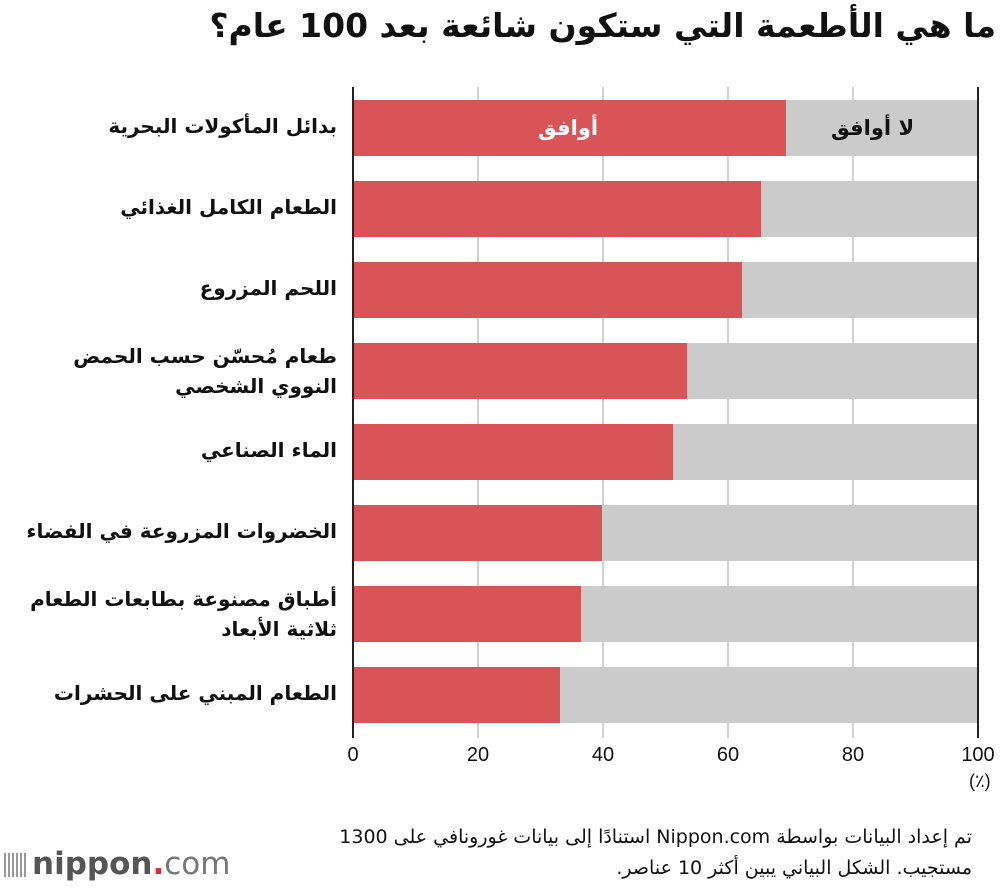  I want to click on right-axis-line, so click(978, 412).